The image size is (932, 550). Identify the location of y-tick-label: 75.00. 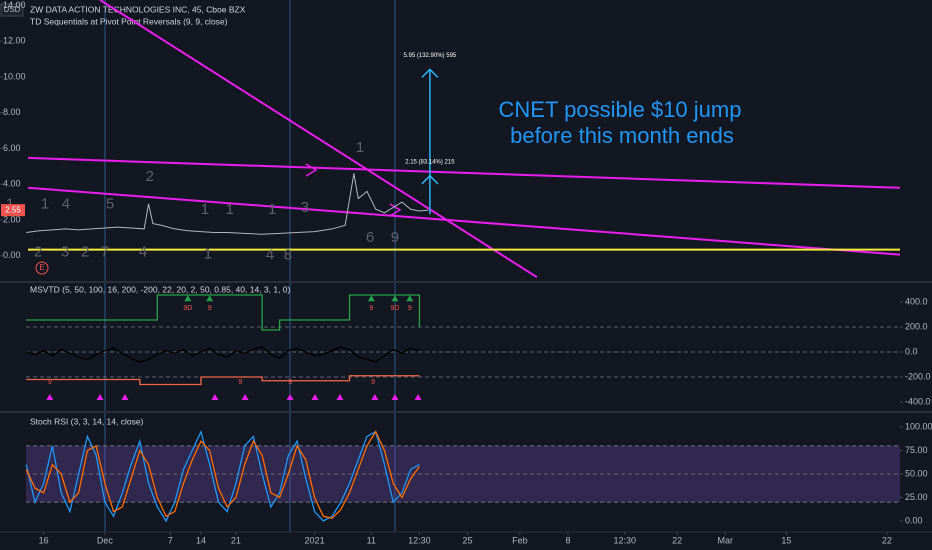
(916, 450).